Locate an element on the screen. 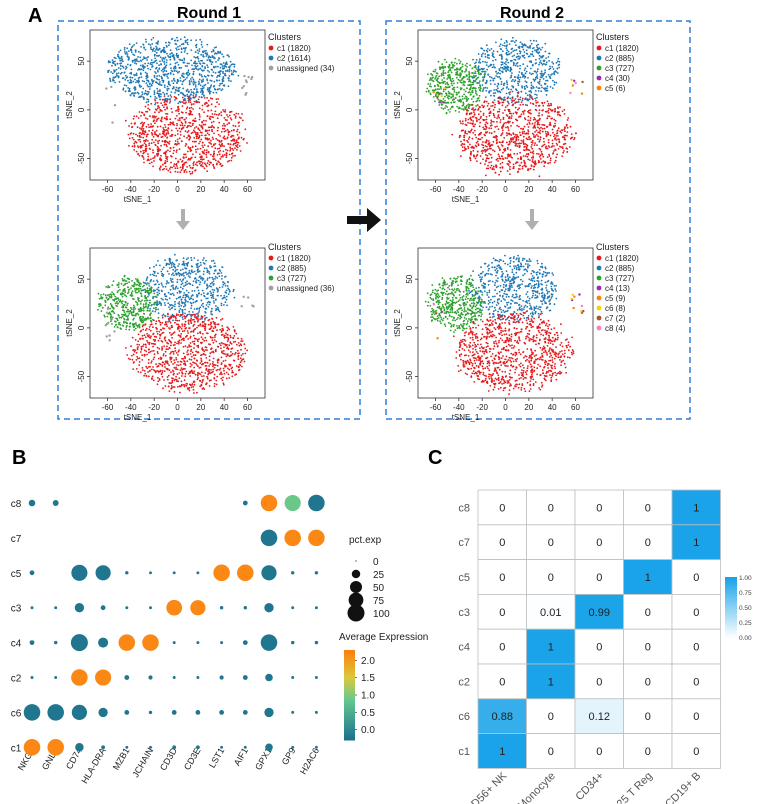 This screenshot has width=761, height=804. y-axis-label: tSNE_2 is located at coordinates (69, 105).